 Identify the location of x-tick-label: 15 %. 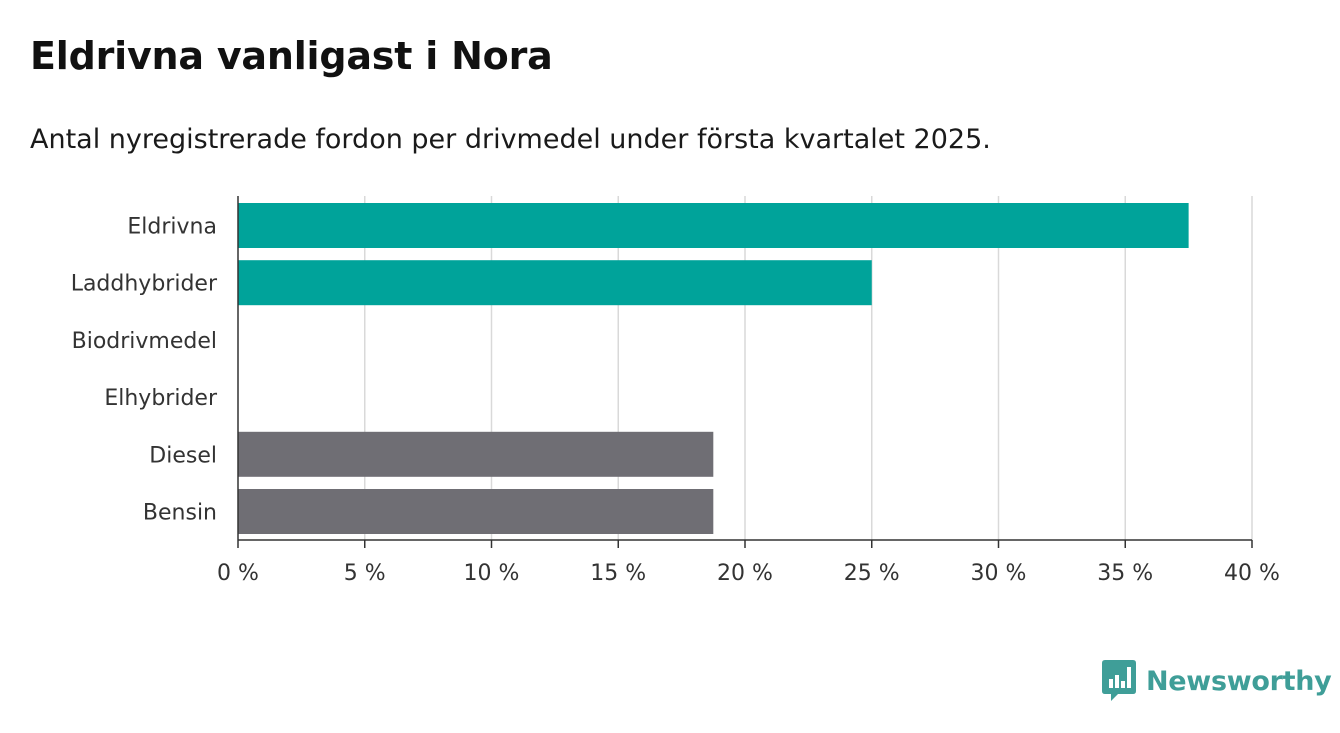
(618, 573).